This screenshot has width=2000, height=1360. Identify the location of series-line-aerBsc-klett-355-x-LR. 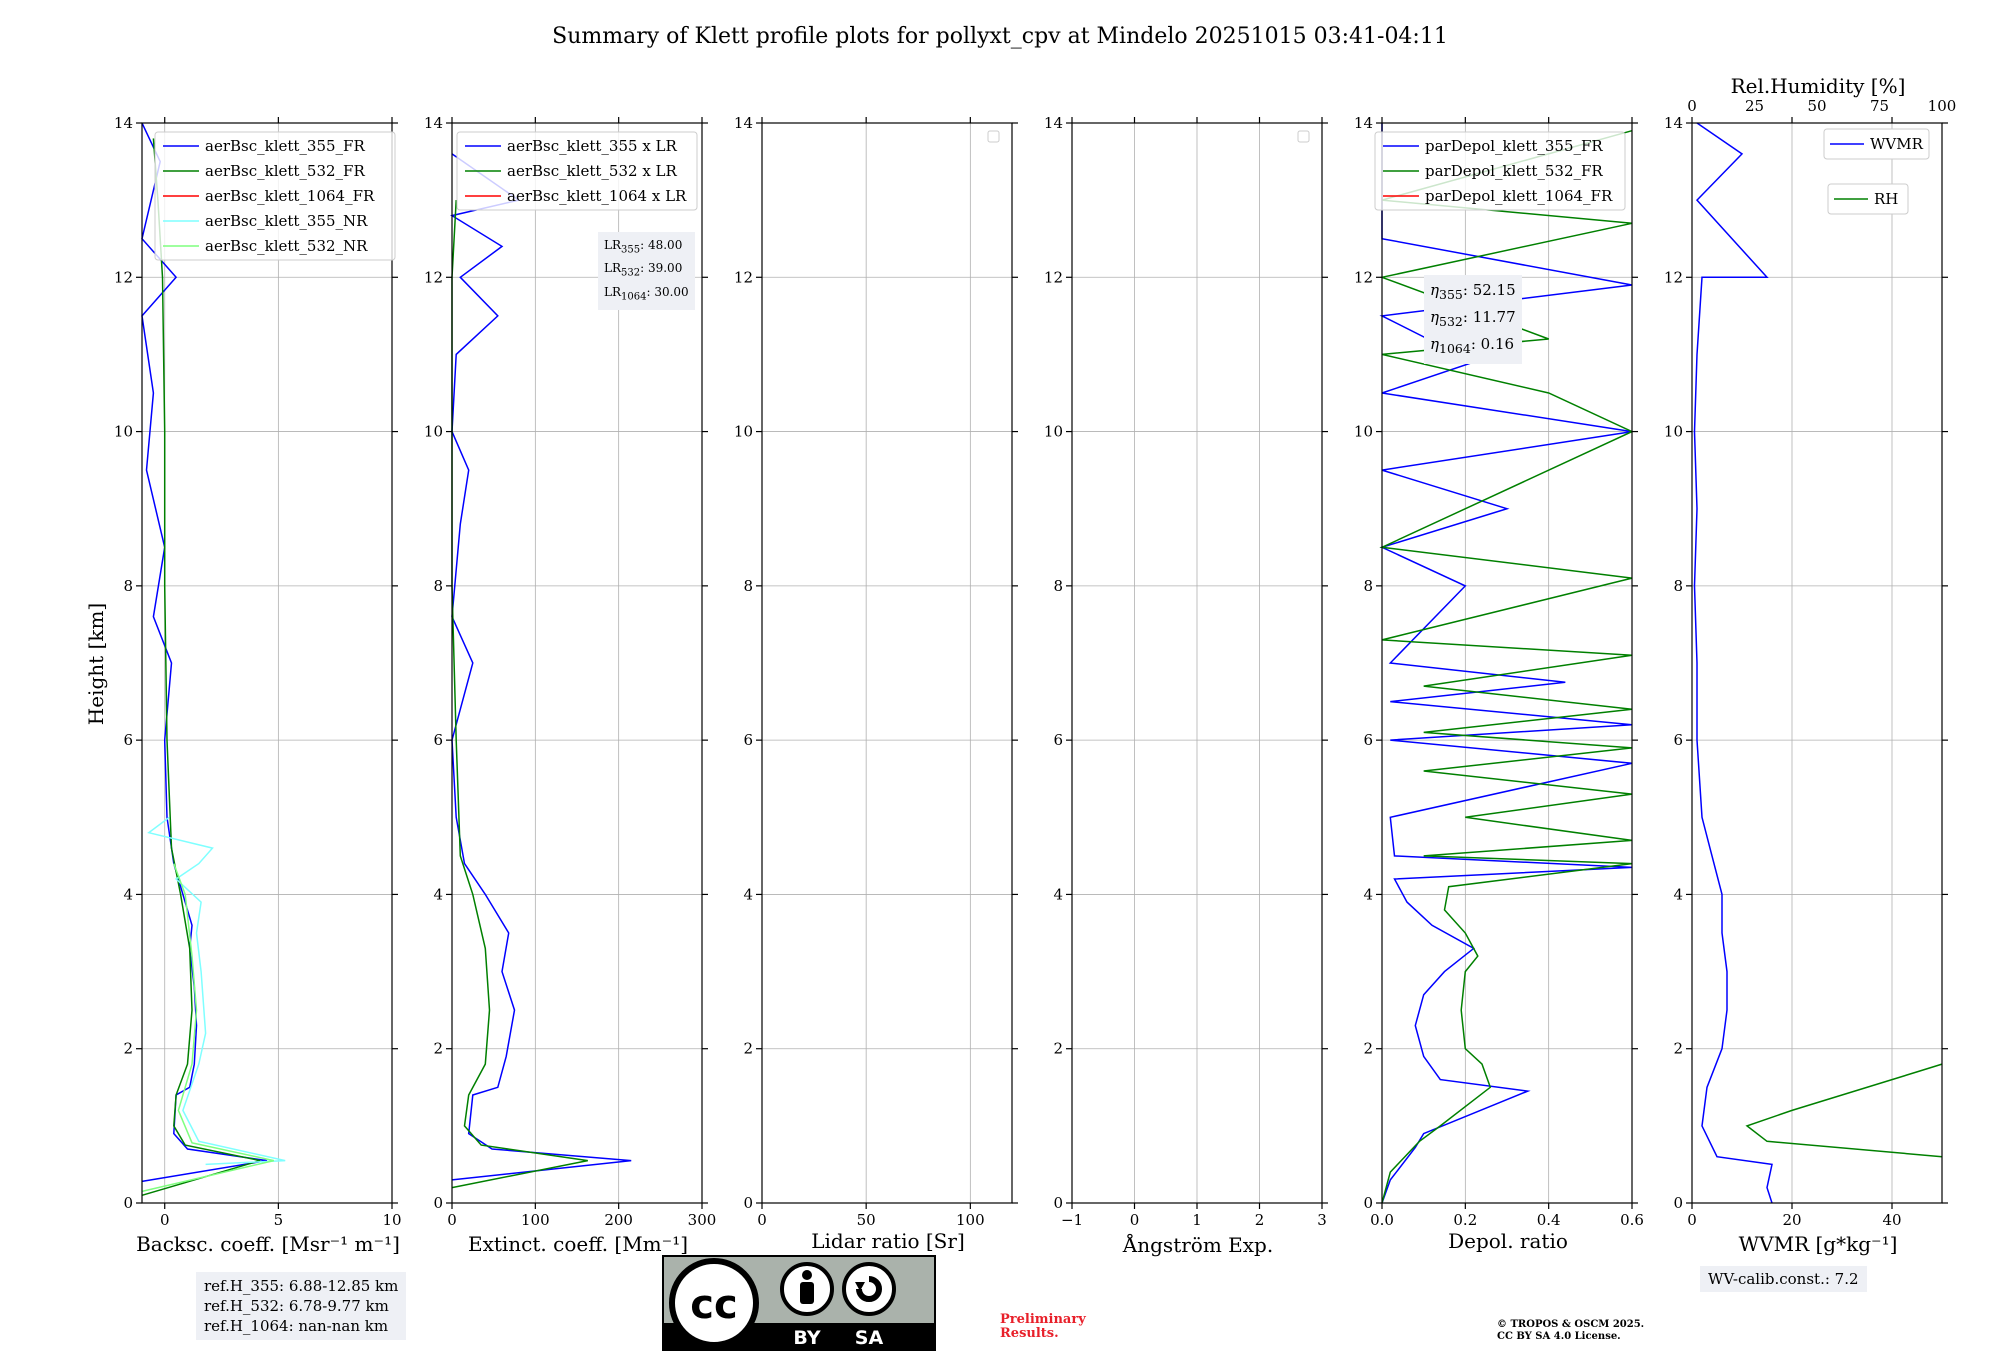
(541, 667).